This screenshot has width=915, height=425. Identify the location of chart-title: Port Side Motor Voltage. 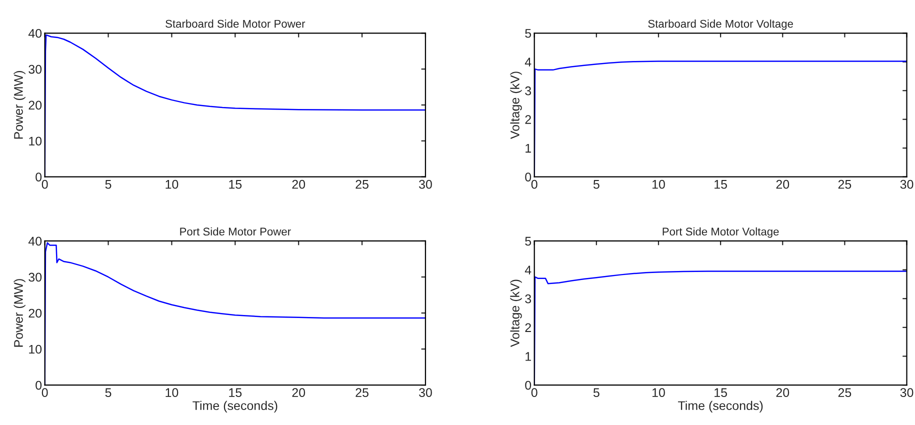
(720, 232).